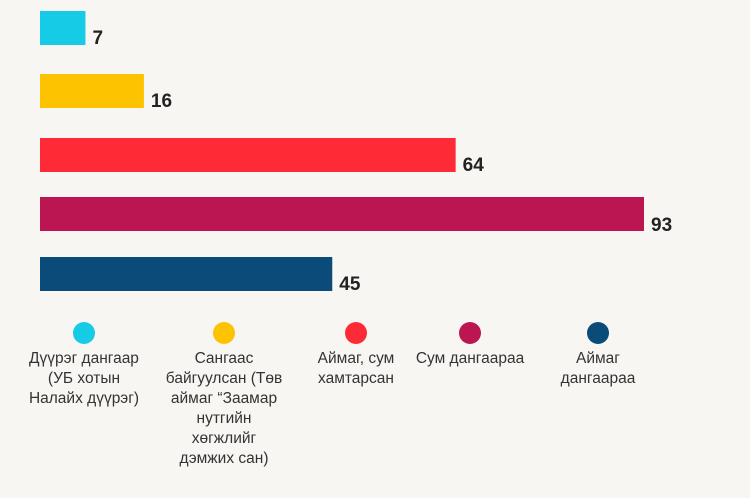 Image resolution: width=750 pixels, height=498 pixels. What do you see at coordinates (84, 333) in the screenshot?
I see `legend-dot-district-alone` at bounding box center [84, 333].